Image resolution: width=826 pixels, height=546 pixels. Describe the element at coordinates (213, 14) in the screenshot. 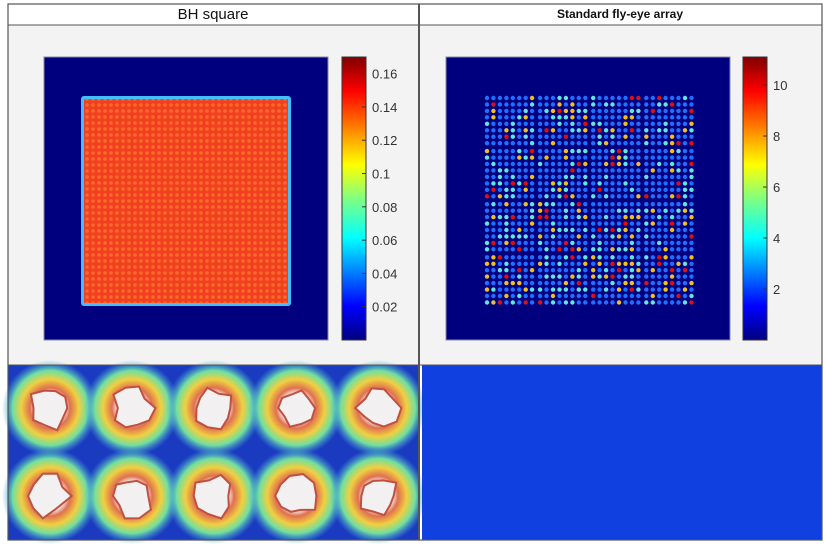

I see `left-title: BH square` at that location.